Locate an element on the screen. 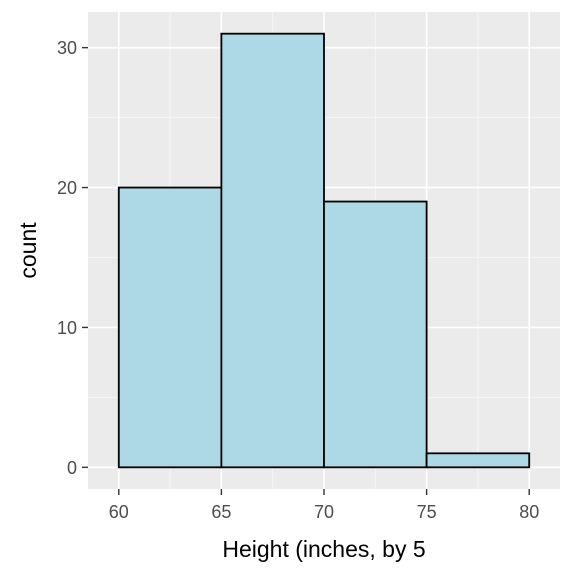 The image size is (576, 576). x-axis-title: Height (inches, by 5 is located at coordinates (323, 549).